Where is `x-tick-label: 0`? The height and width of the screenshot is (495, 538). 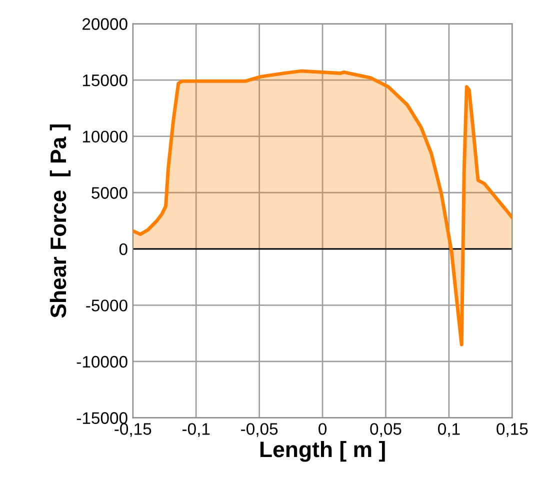
x-tick-label: 0 is located at coordinates (322, 429).